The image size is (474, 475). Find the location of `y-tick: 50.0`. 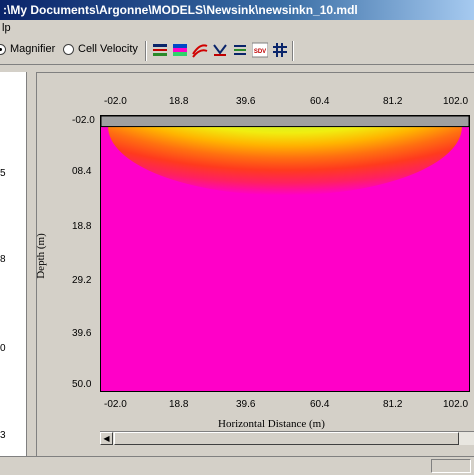

y-tick: 50.0 is located at coordinates (82, 384).